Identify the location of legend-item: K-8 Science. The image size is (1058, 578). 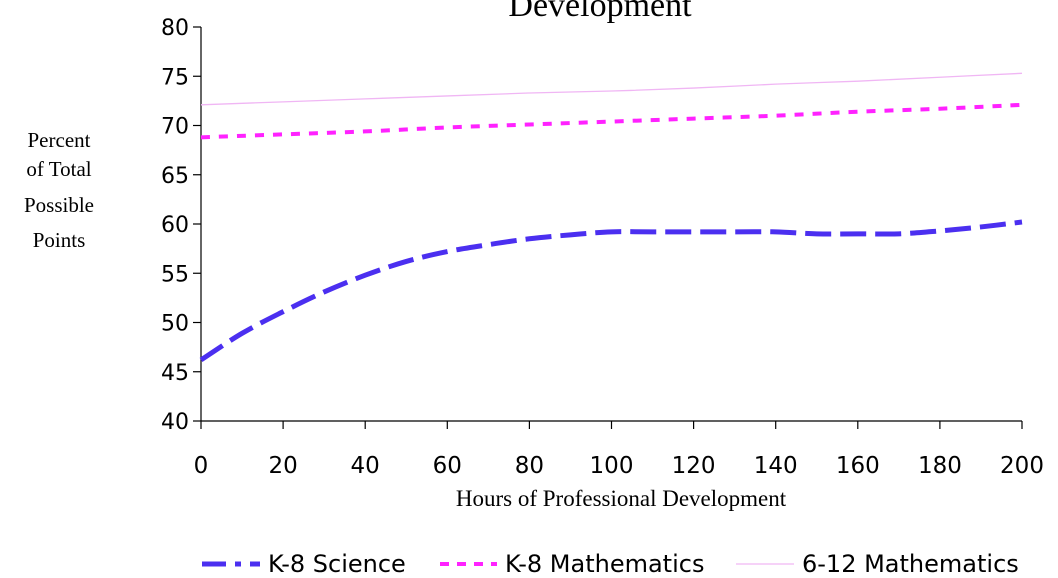
(304, 564).